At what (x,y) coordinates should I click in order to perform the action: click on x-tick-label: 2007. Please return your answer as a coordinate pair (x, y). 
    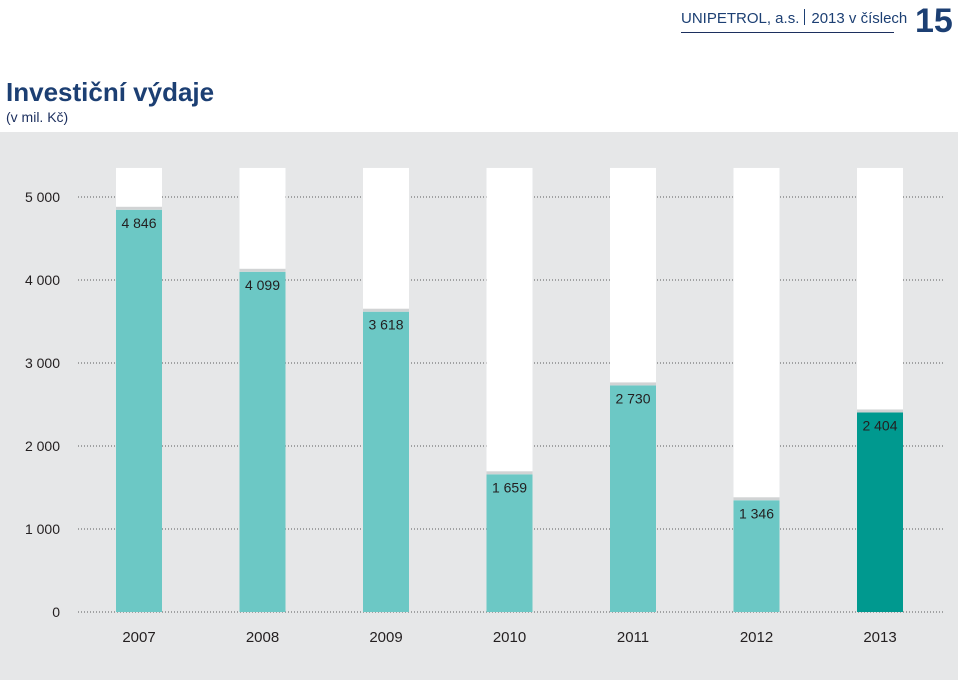
    Looking at the image, I should click on (138, 637).